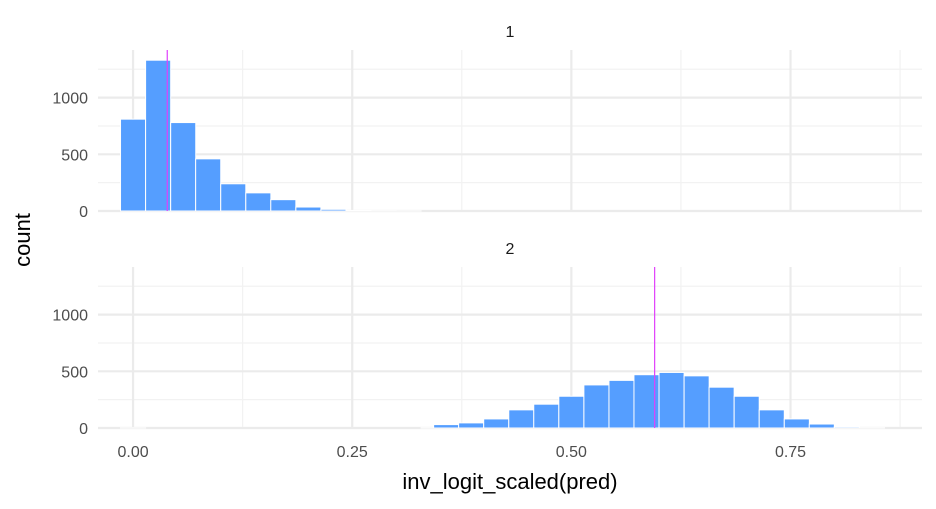  I want to click on x-axis: 0.00 0.25 0.50 0.75, so click(461, 452).